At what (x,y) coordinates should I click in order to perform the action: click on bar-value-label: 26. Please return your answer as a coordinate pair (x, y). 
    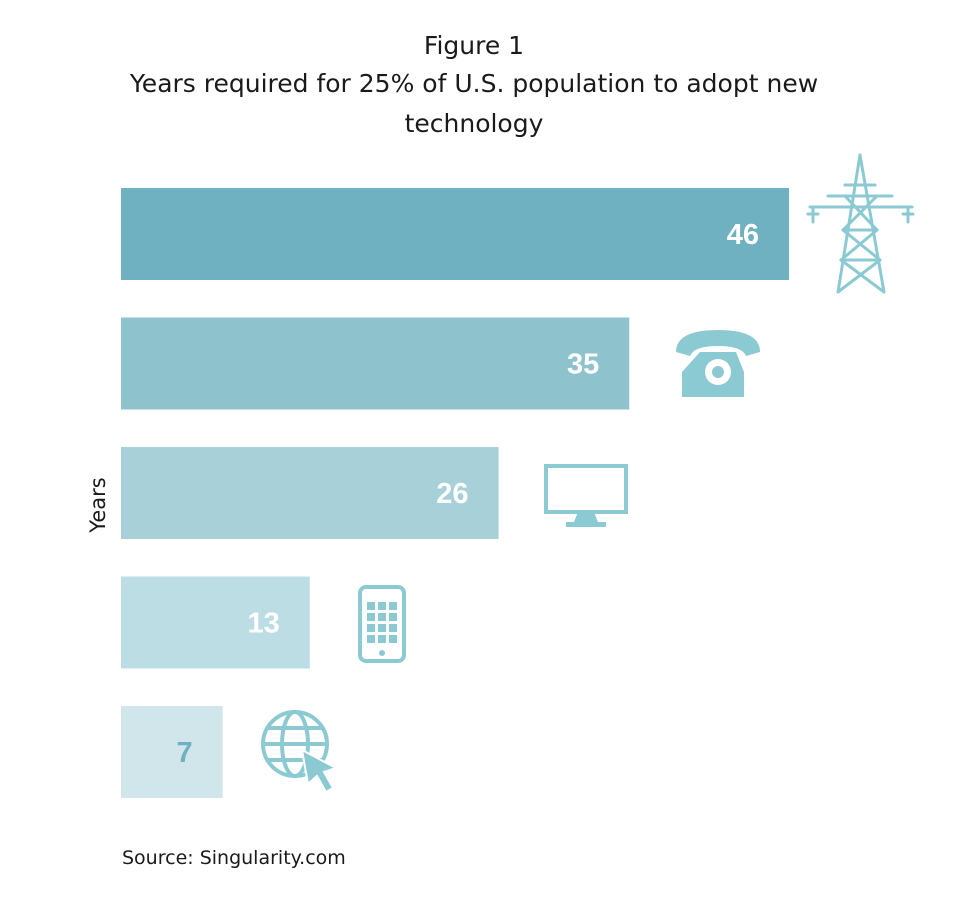
    Looking at the image, I should click on (452, 494).